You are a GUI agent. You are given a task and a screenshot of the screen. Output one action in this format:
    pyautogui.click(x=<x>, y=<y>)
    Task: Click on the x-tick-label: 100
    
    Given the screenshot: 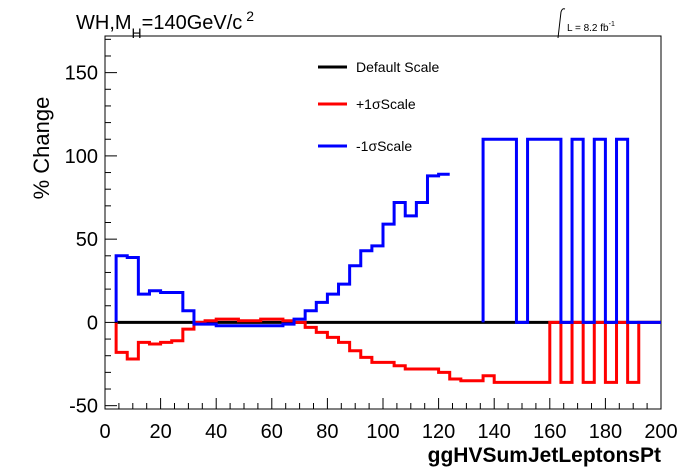 What is the action you would take?
    pyautogui.click(x=382, y=432)
    